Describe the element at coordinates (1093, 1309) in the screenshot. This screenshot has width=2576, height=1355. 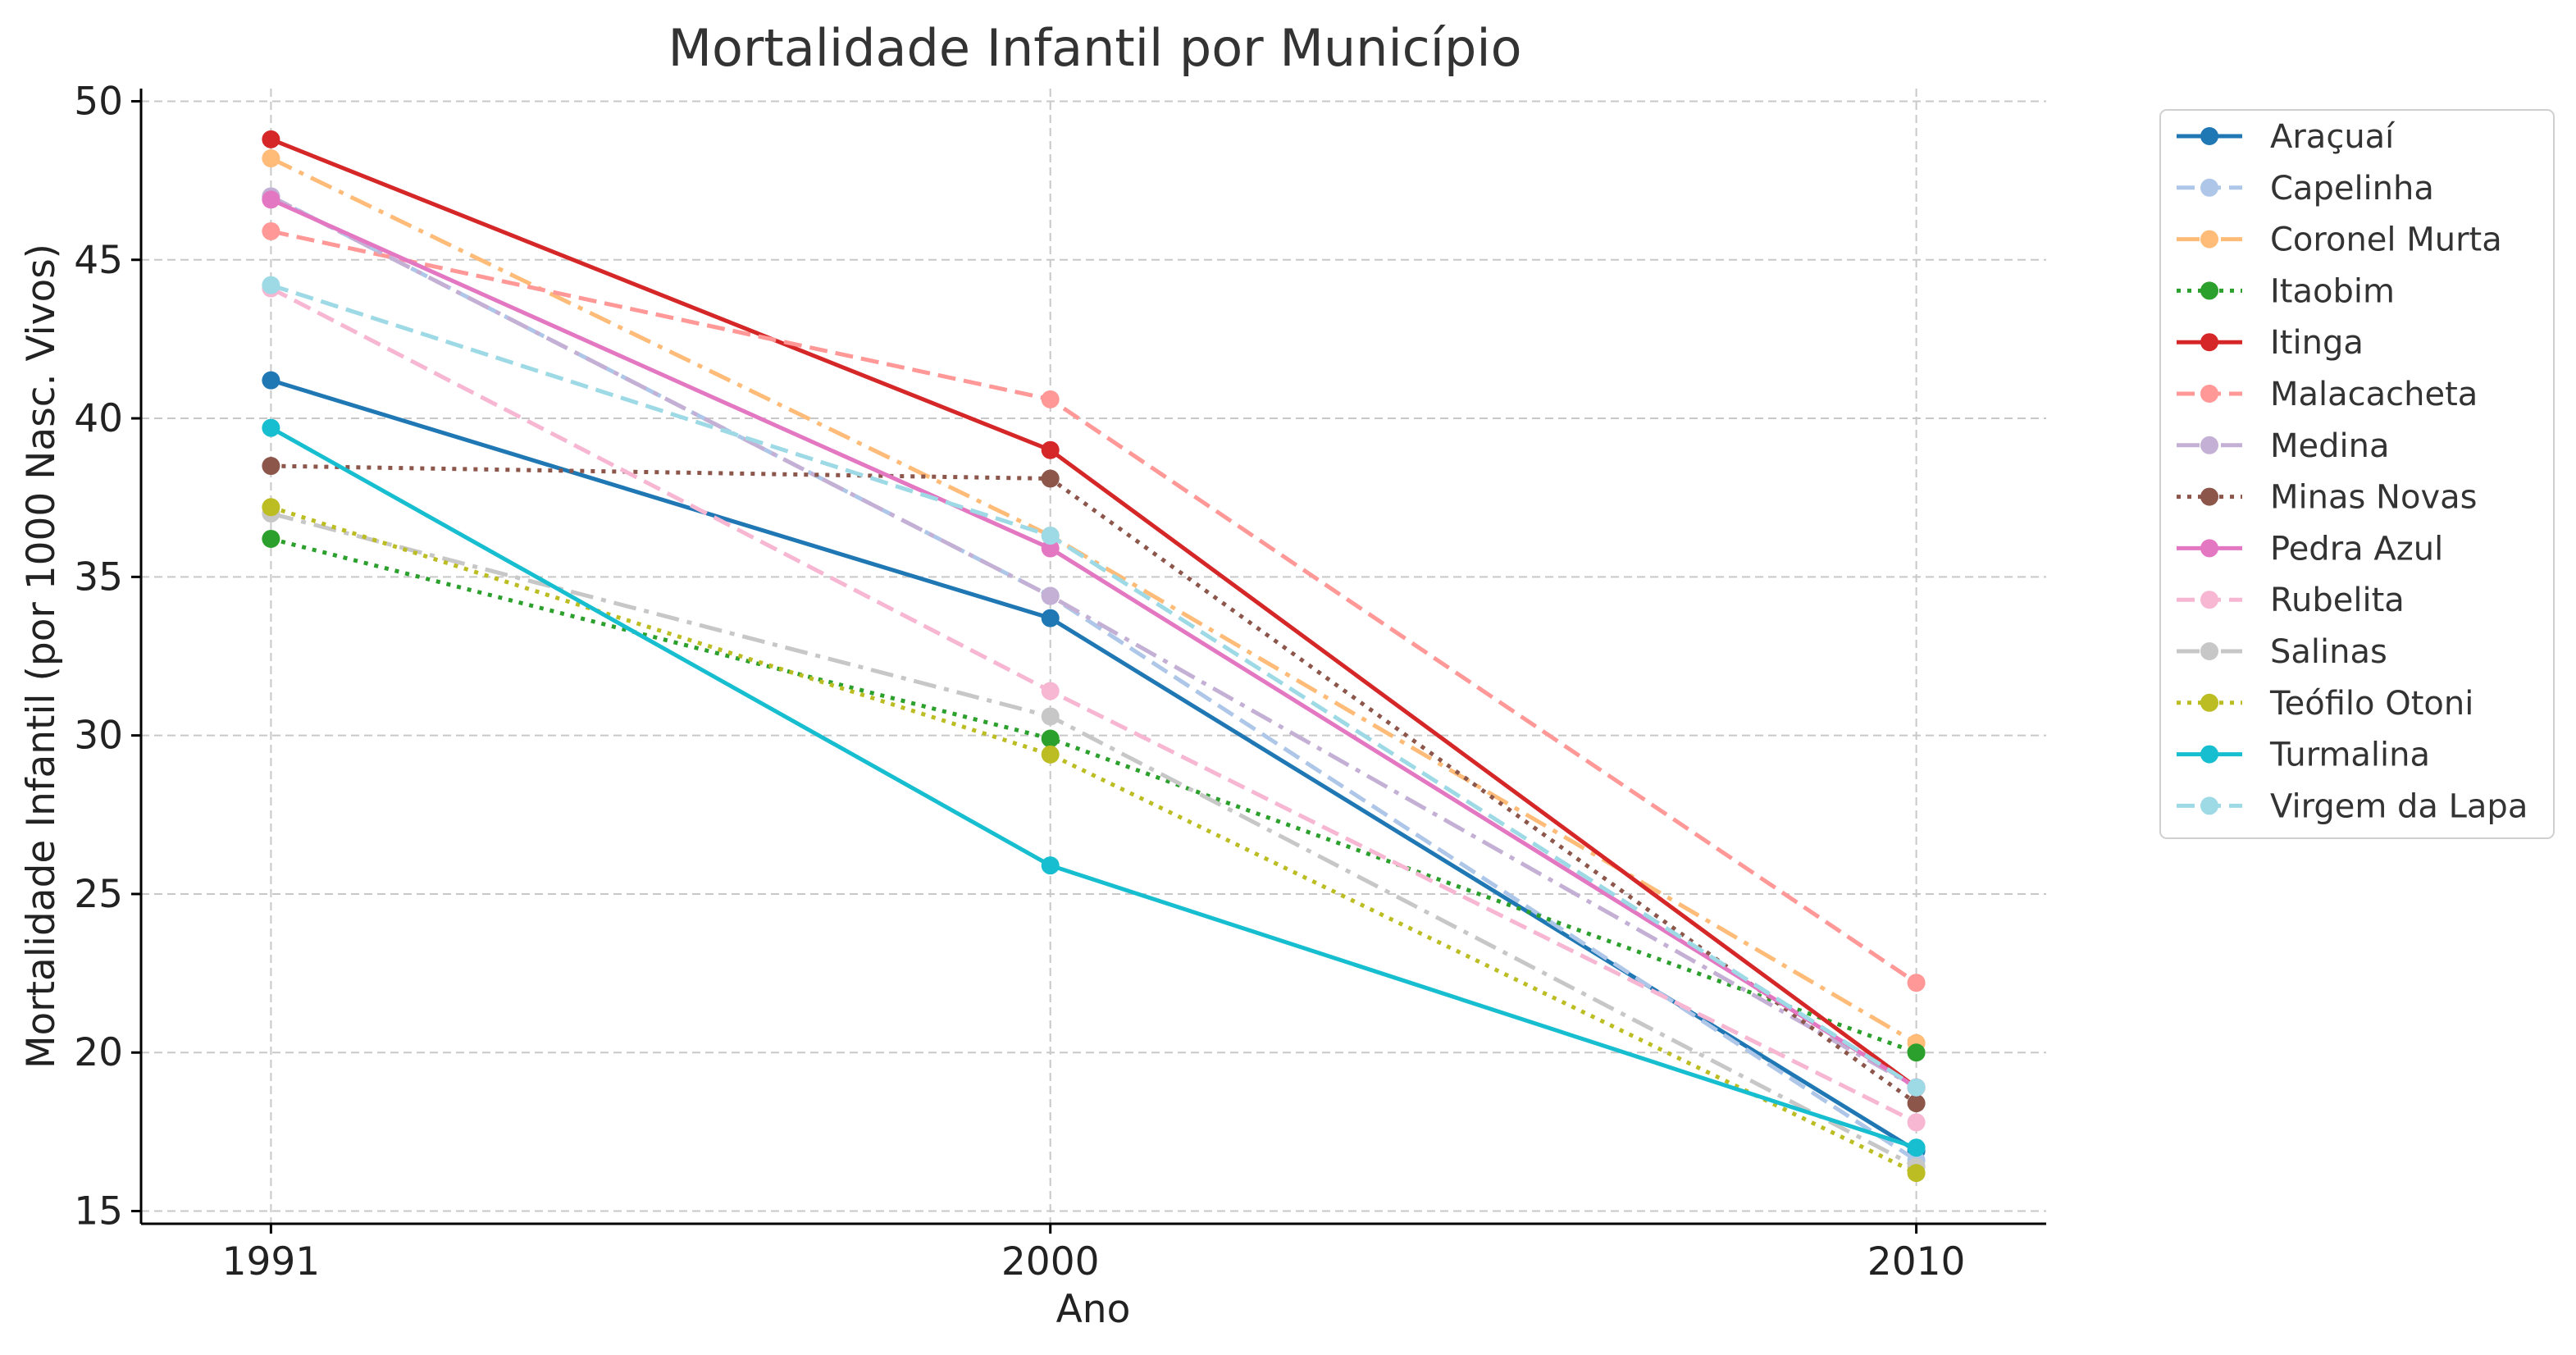
I see `x-axis-label: Ano` at that location.